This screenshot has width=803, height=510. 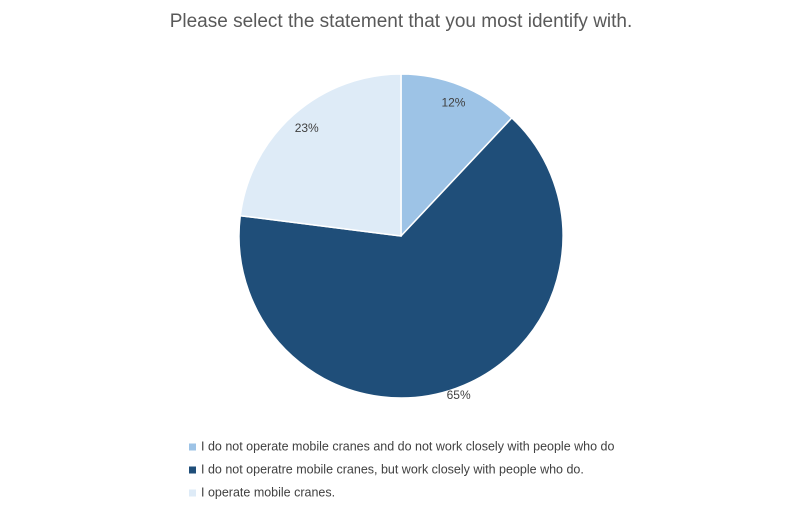 What do you see at coordinates (459, 395) in the screenshot?
I see `data-label: 65%` at bounding box center [459, 395].